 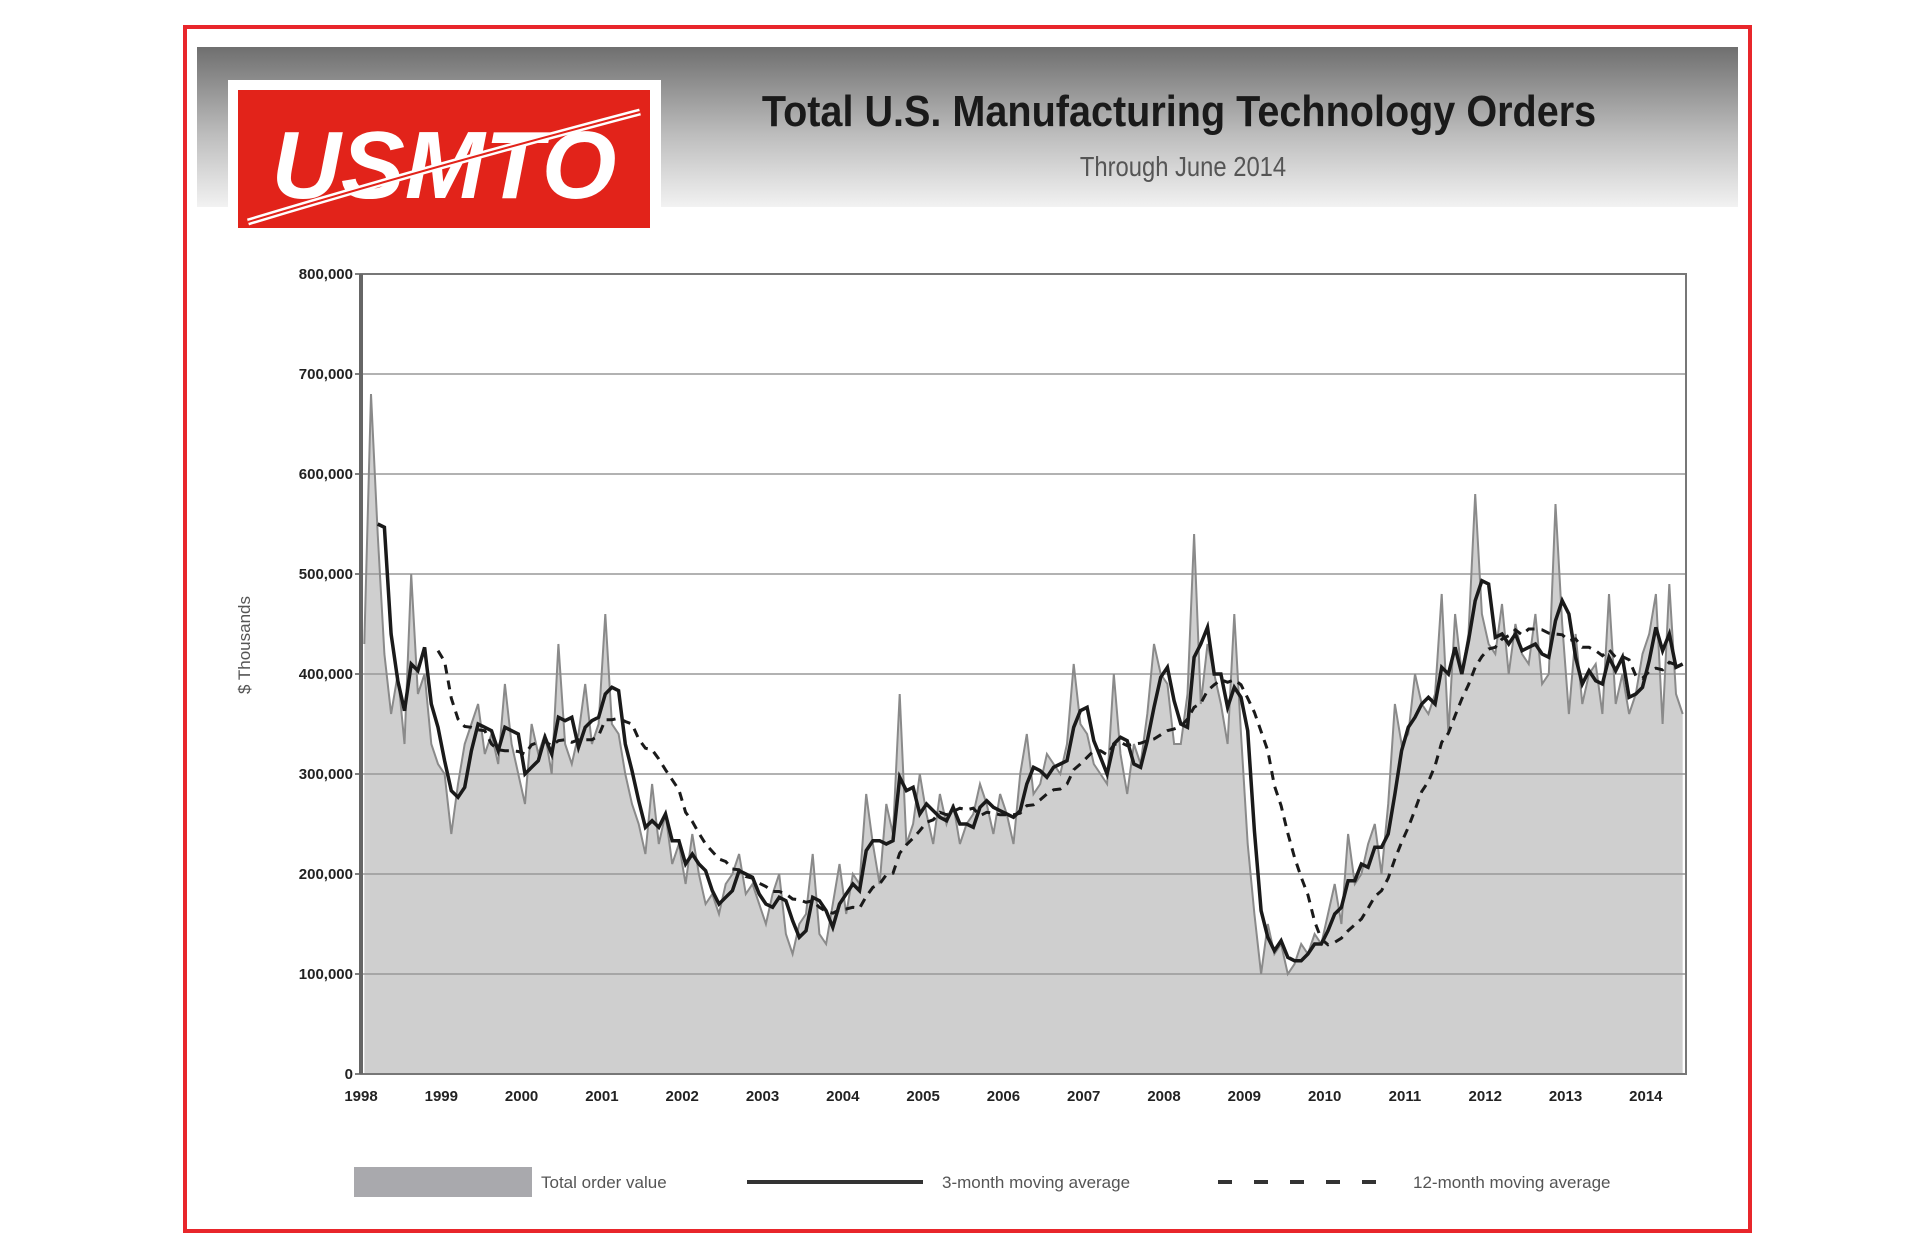 What do you see at coordinates (441, 1096) in the screenshot?
I see `x-tick-label: 1999` at bounding box center [441, 1096].